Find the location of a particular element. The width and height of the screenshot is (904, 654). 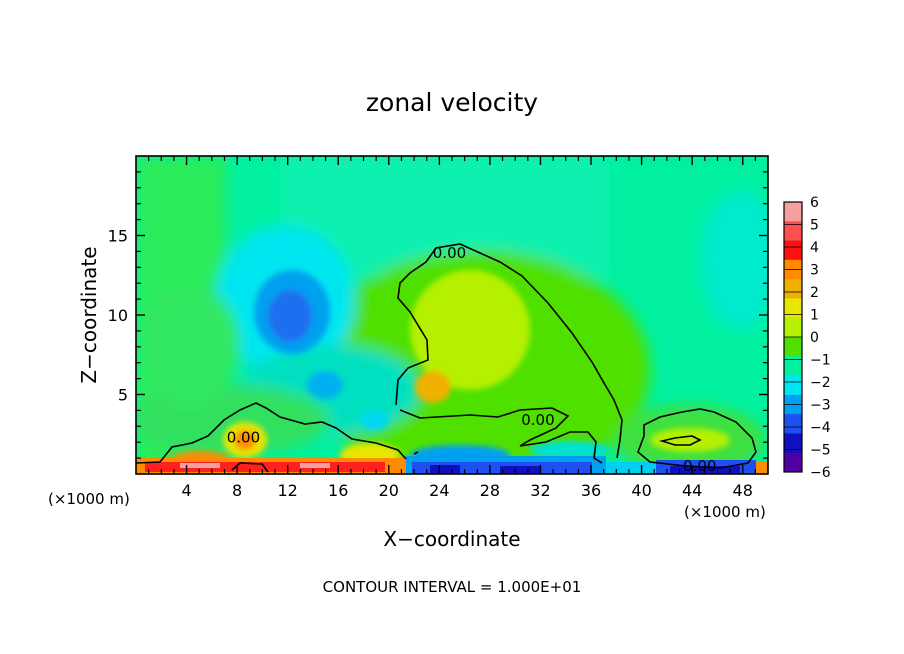

x-tick-label: 36 is located at coordinates (591, 490).